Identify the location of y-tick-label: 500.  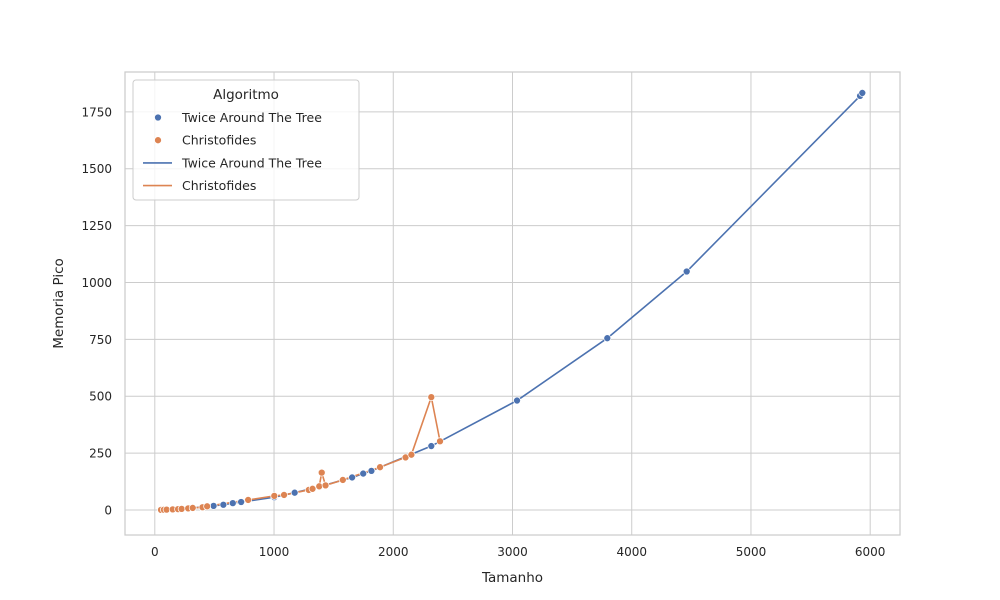
(100, 397).